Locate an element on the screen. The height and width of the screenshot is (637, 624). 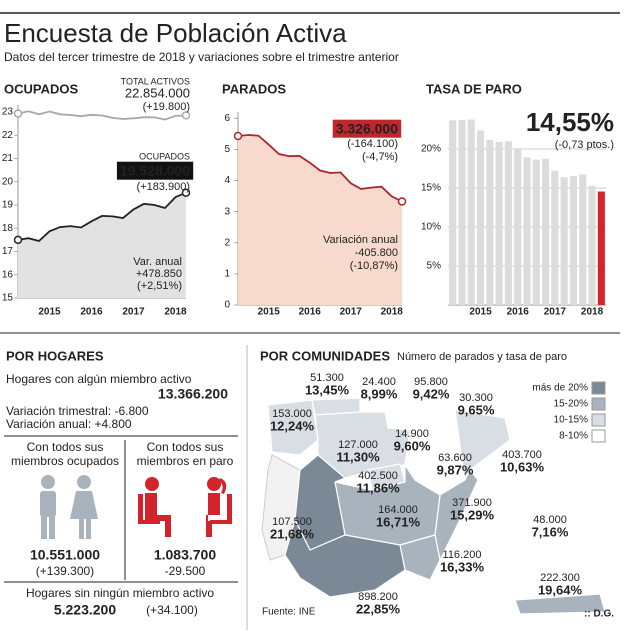
series-label: OCUPADOS is located at coordinates (164, 156).